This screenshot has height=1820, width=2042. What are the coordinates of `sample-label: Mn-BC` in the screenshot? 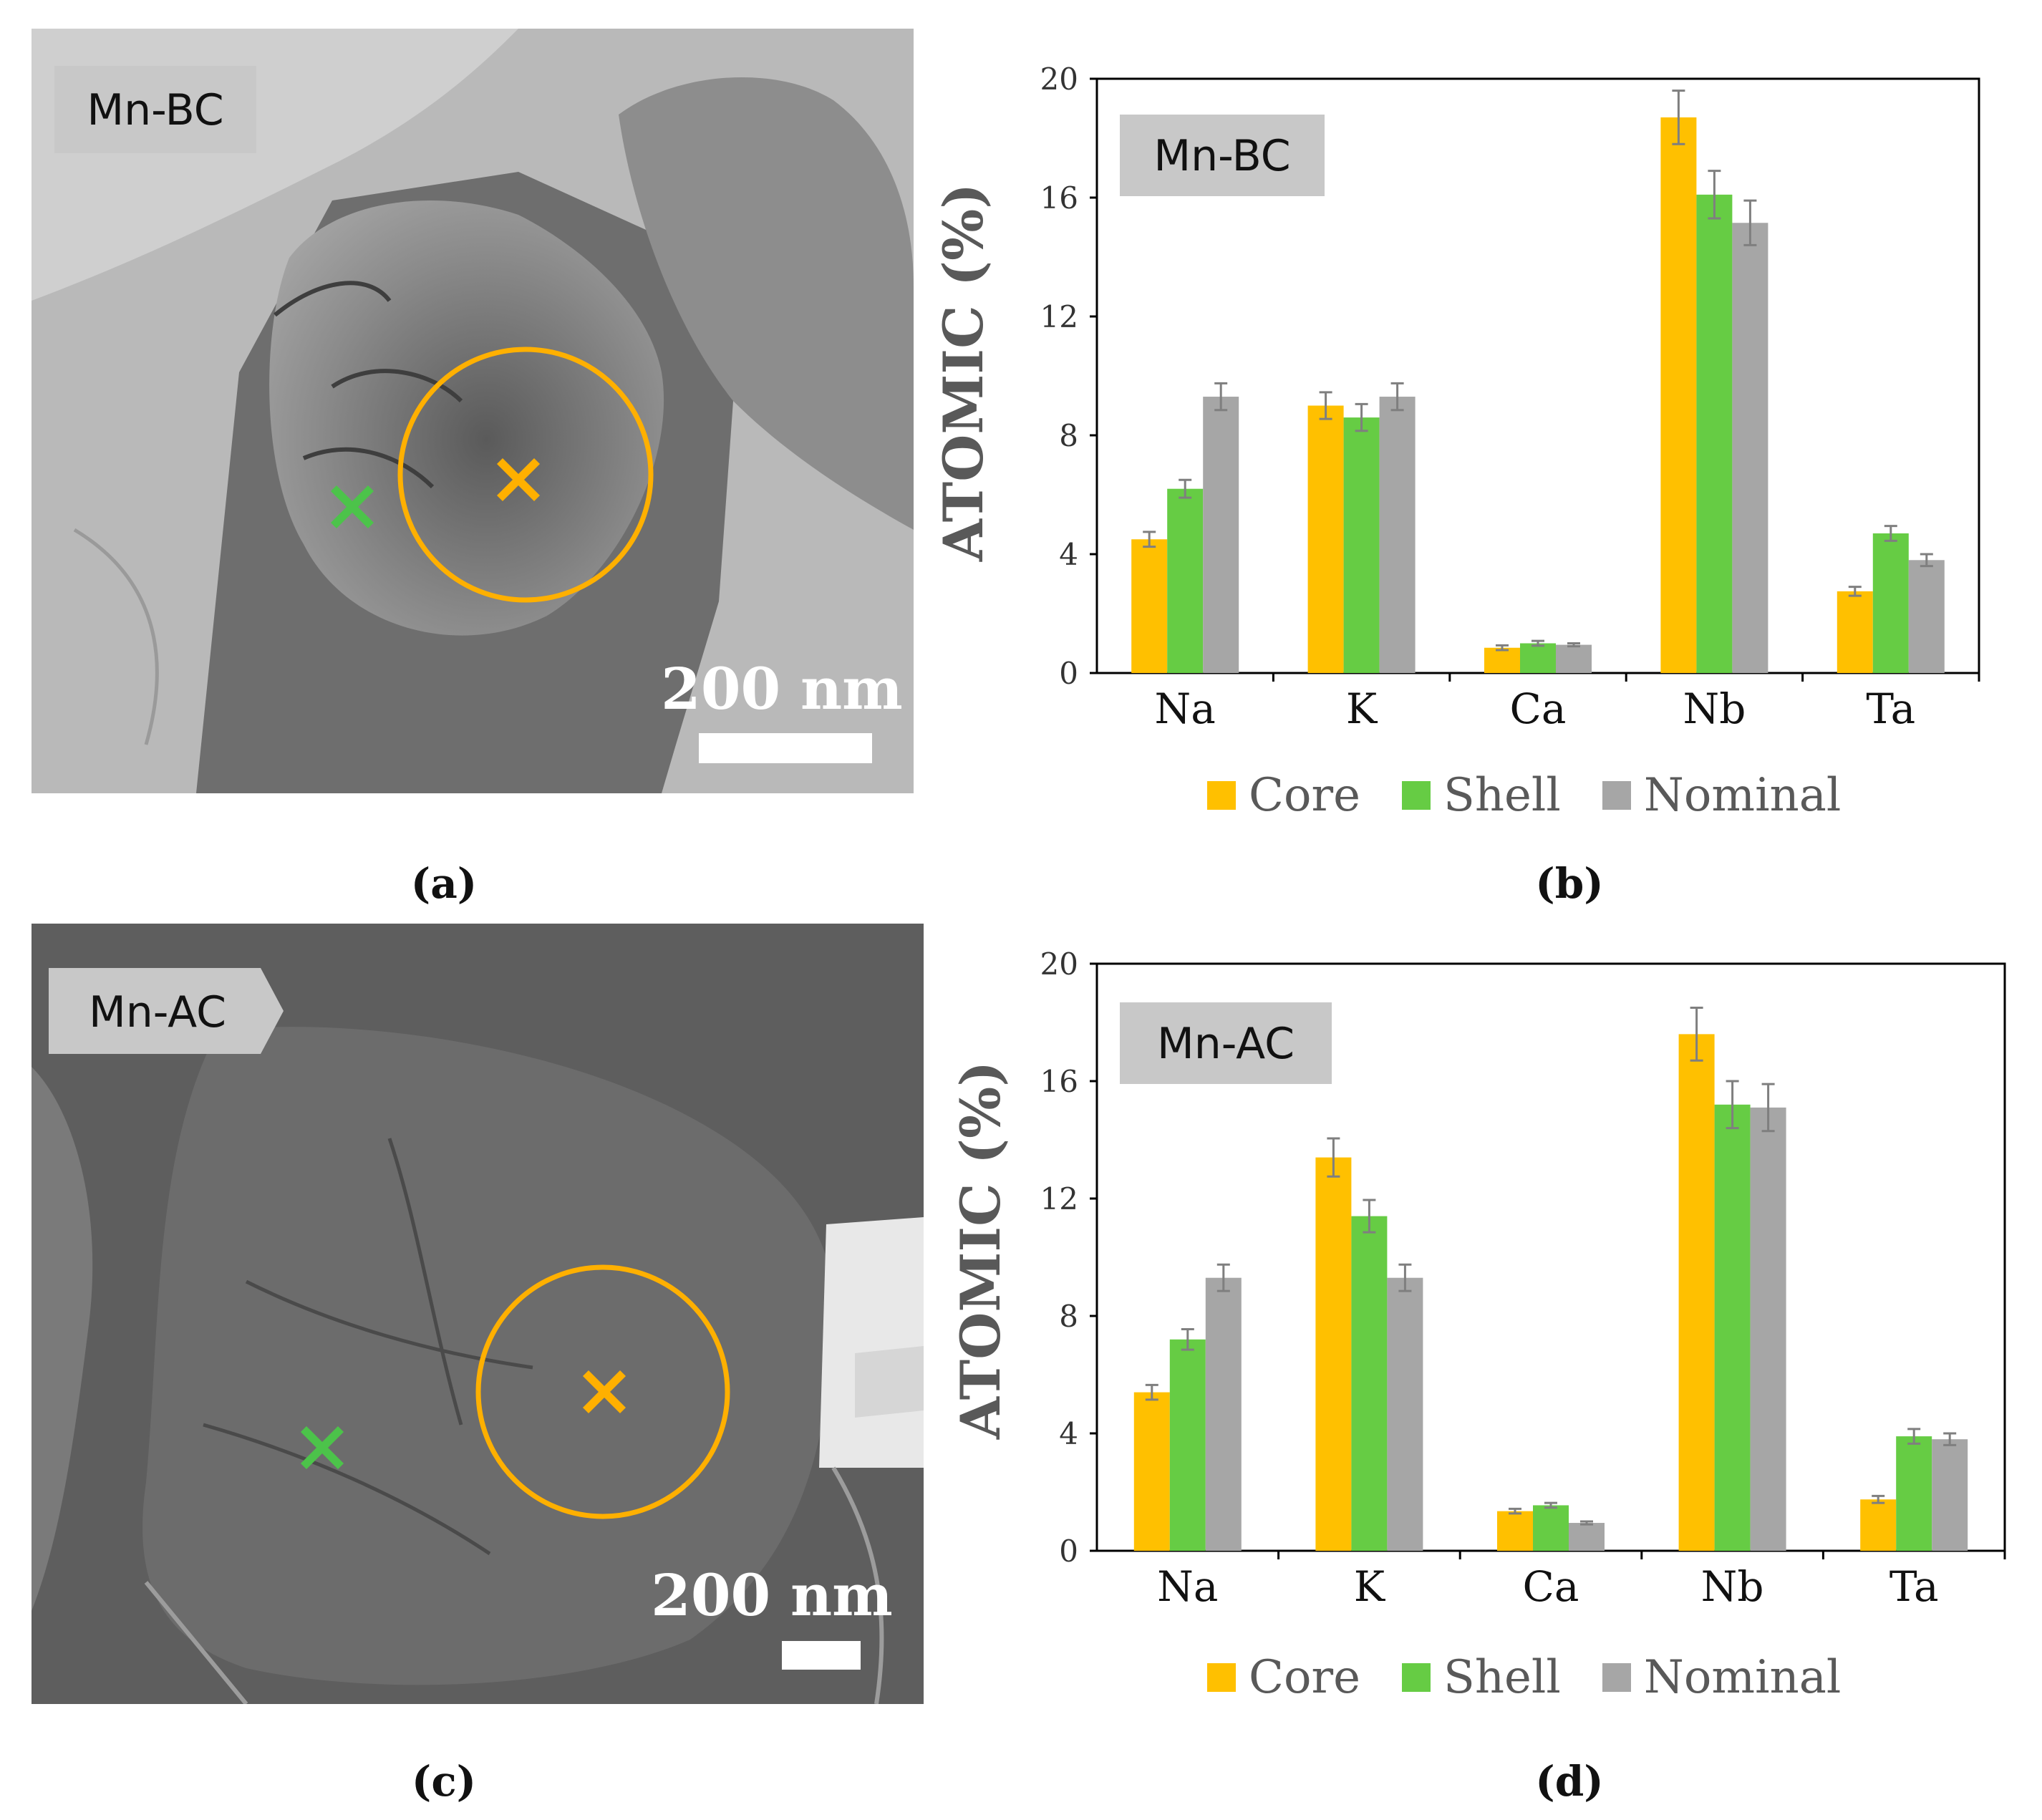 It's located at (155, 110).